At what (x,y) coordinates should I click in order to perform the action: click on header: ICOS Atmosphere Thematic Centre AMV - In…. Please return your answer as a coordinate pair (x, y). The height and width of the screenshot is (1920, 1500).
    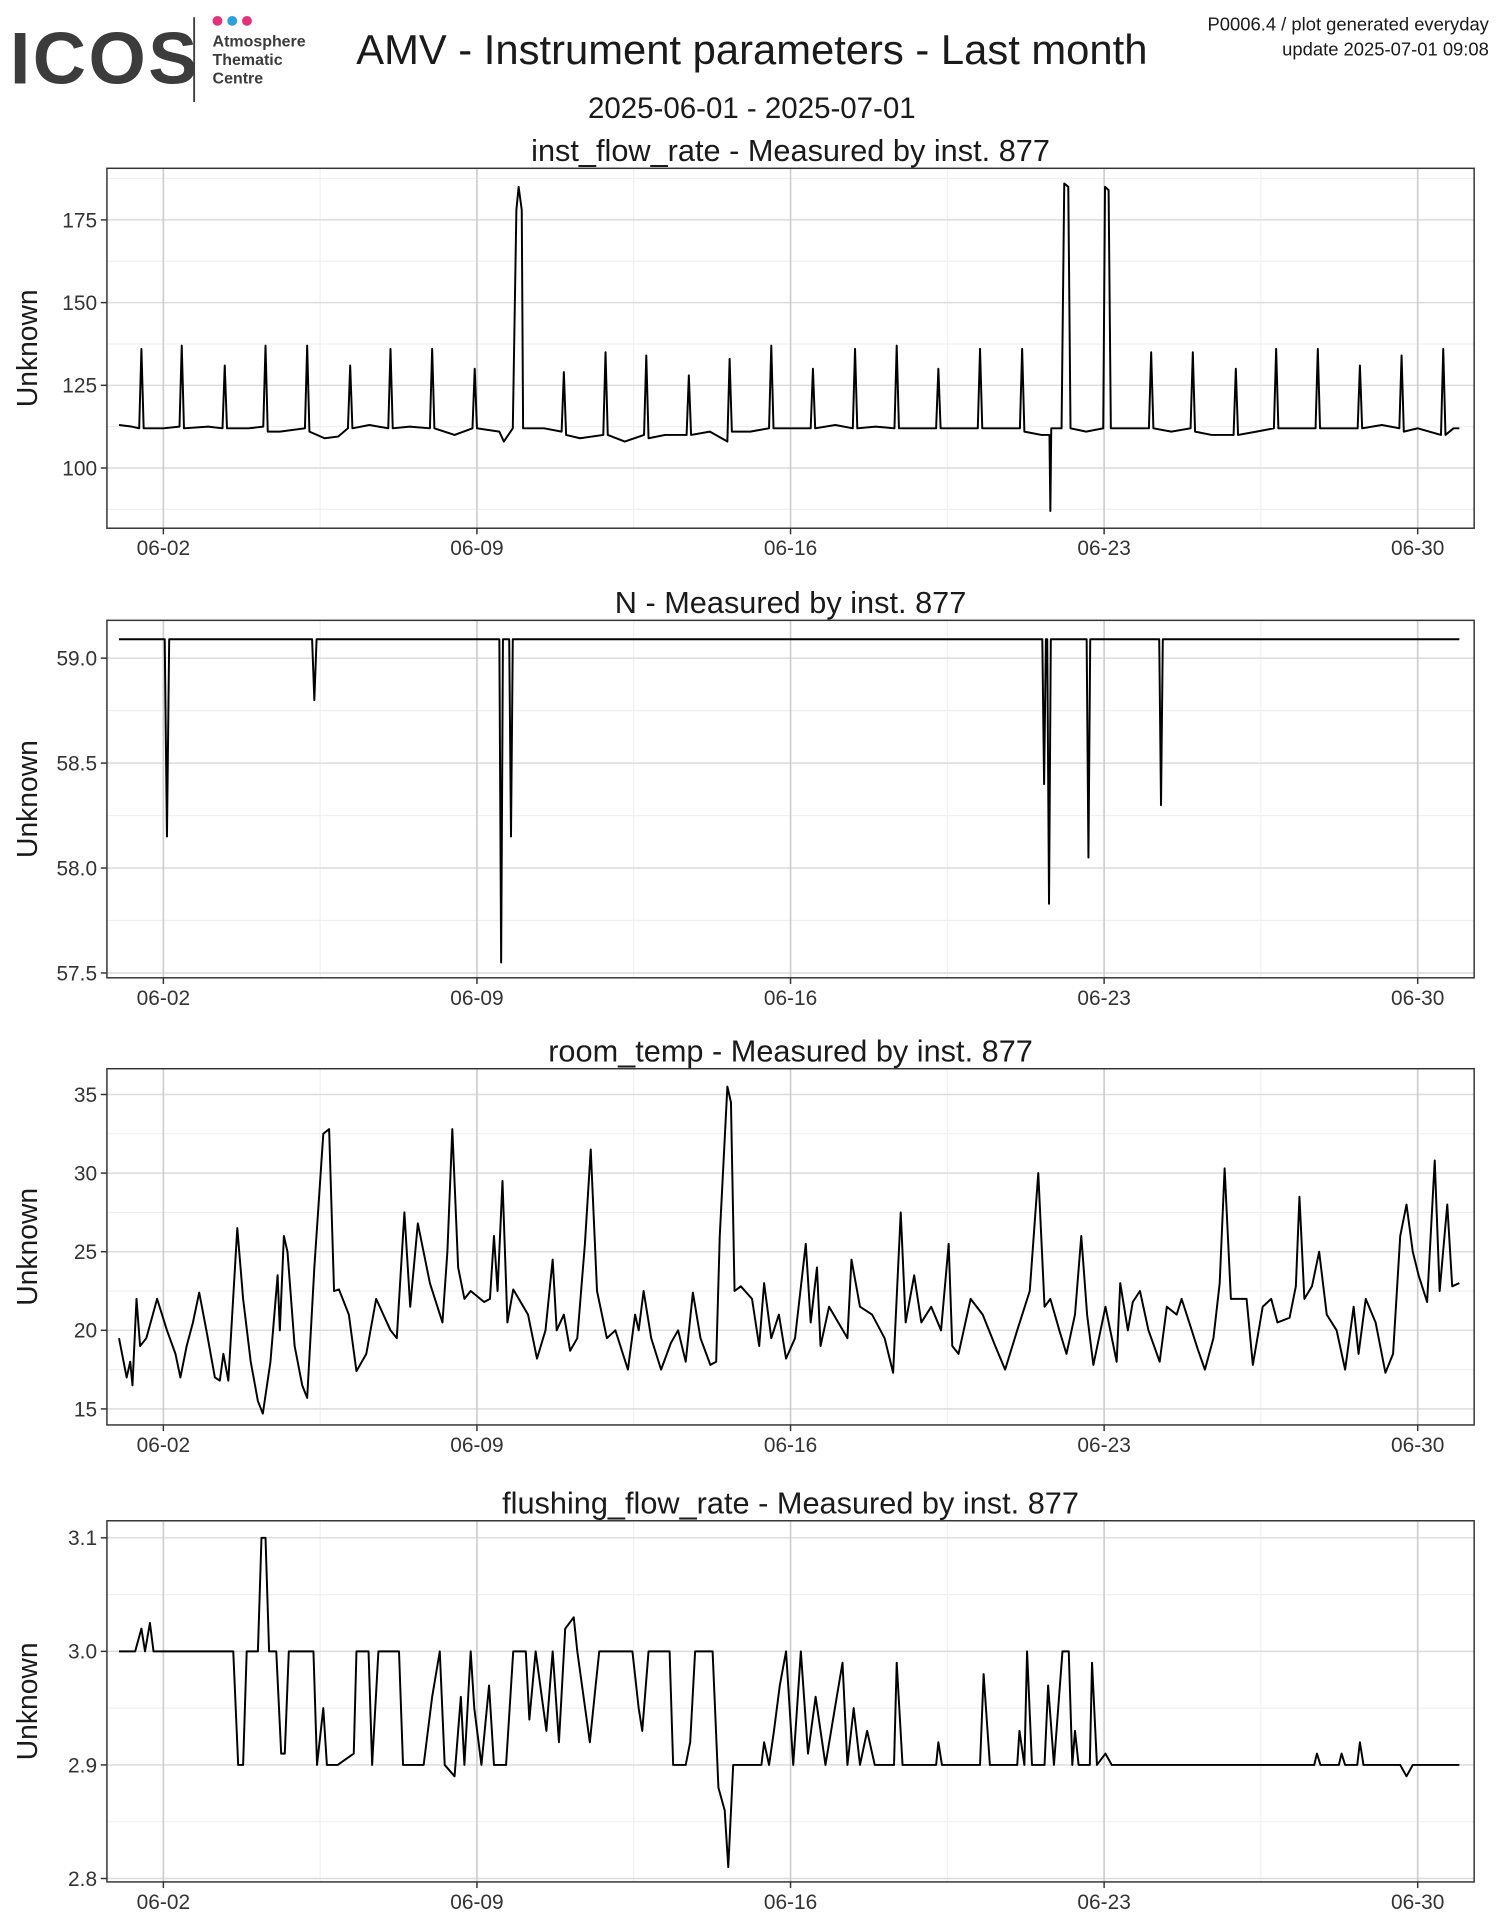
    Looking at the image, I should click on (750, 69).